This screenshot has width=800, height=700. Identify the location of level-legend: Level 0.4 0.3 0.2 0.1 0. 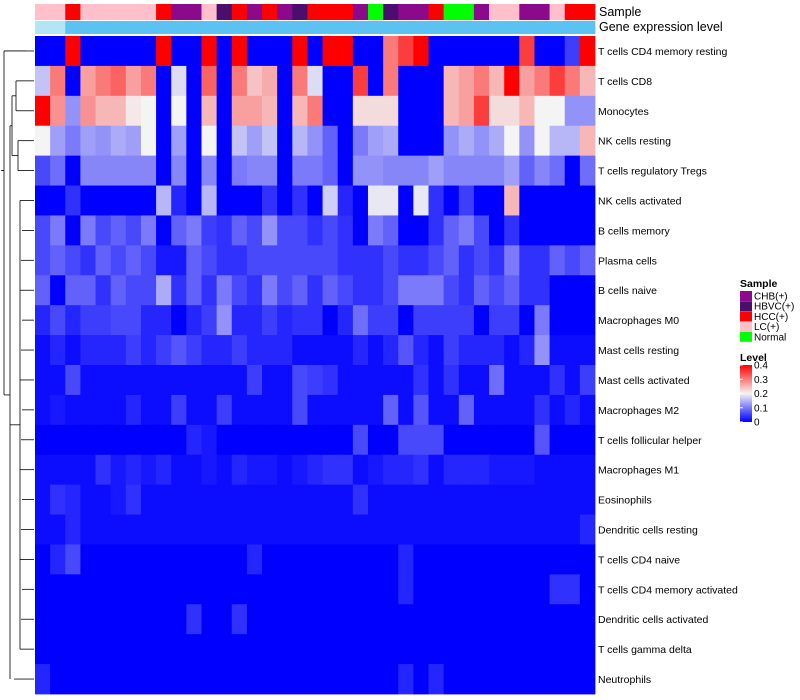
(754, 390).